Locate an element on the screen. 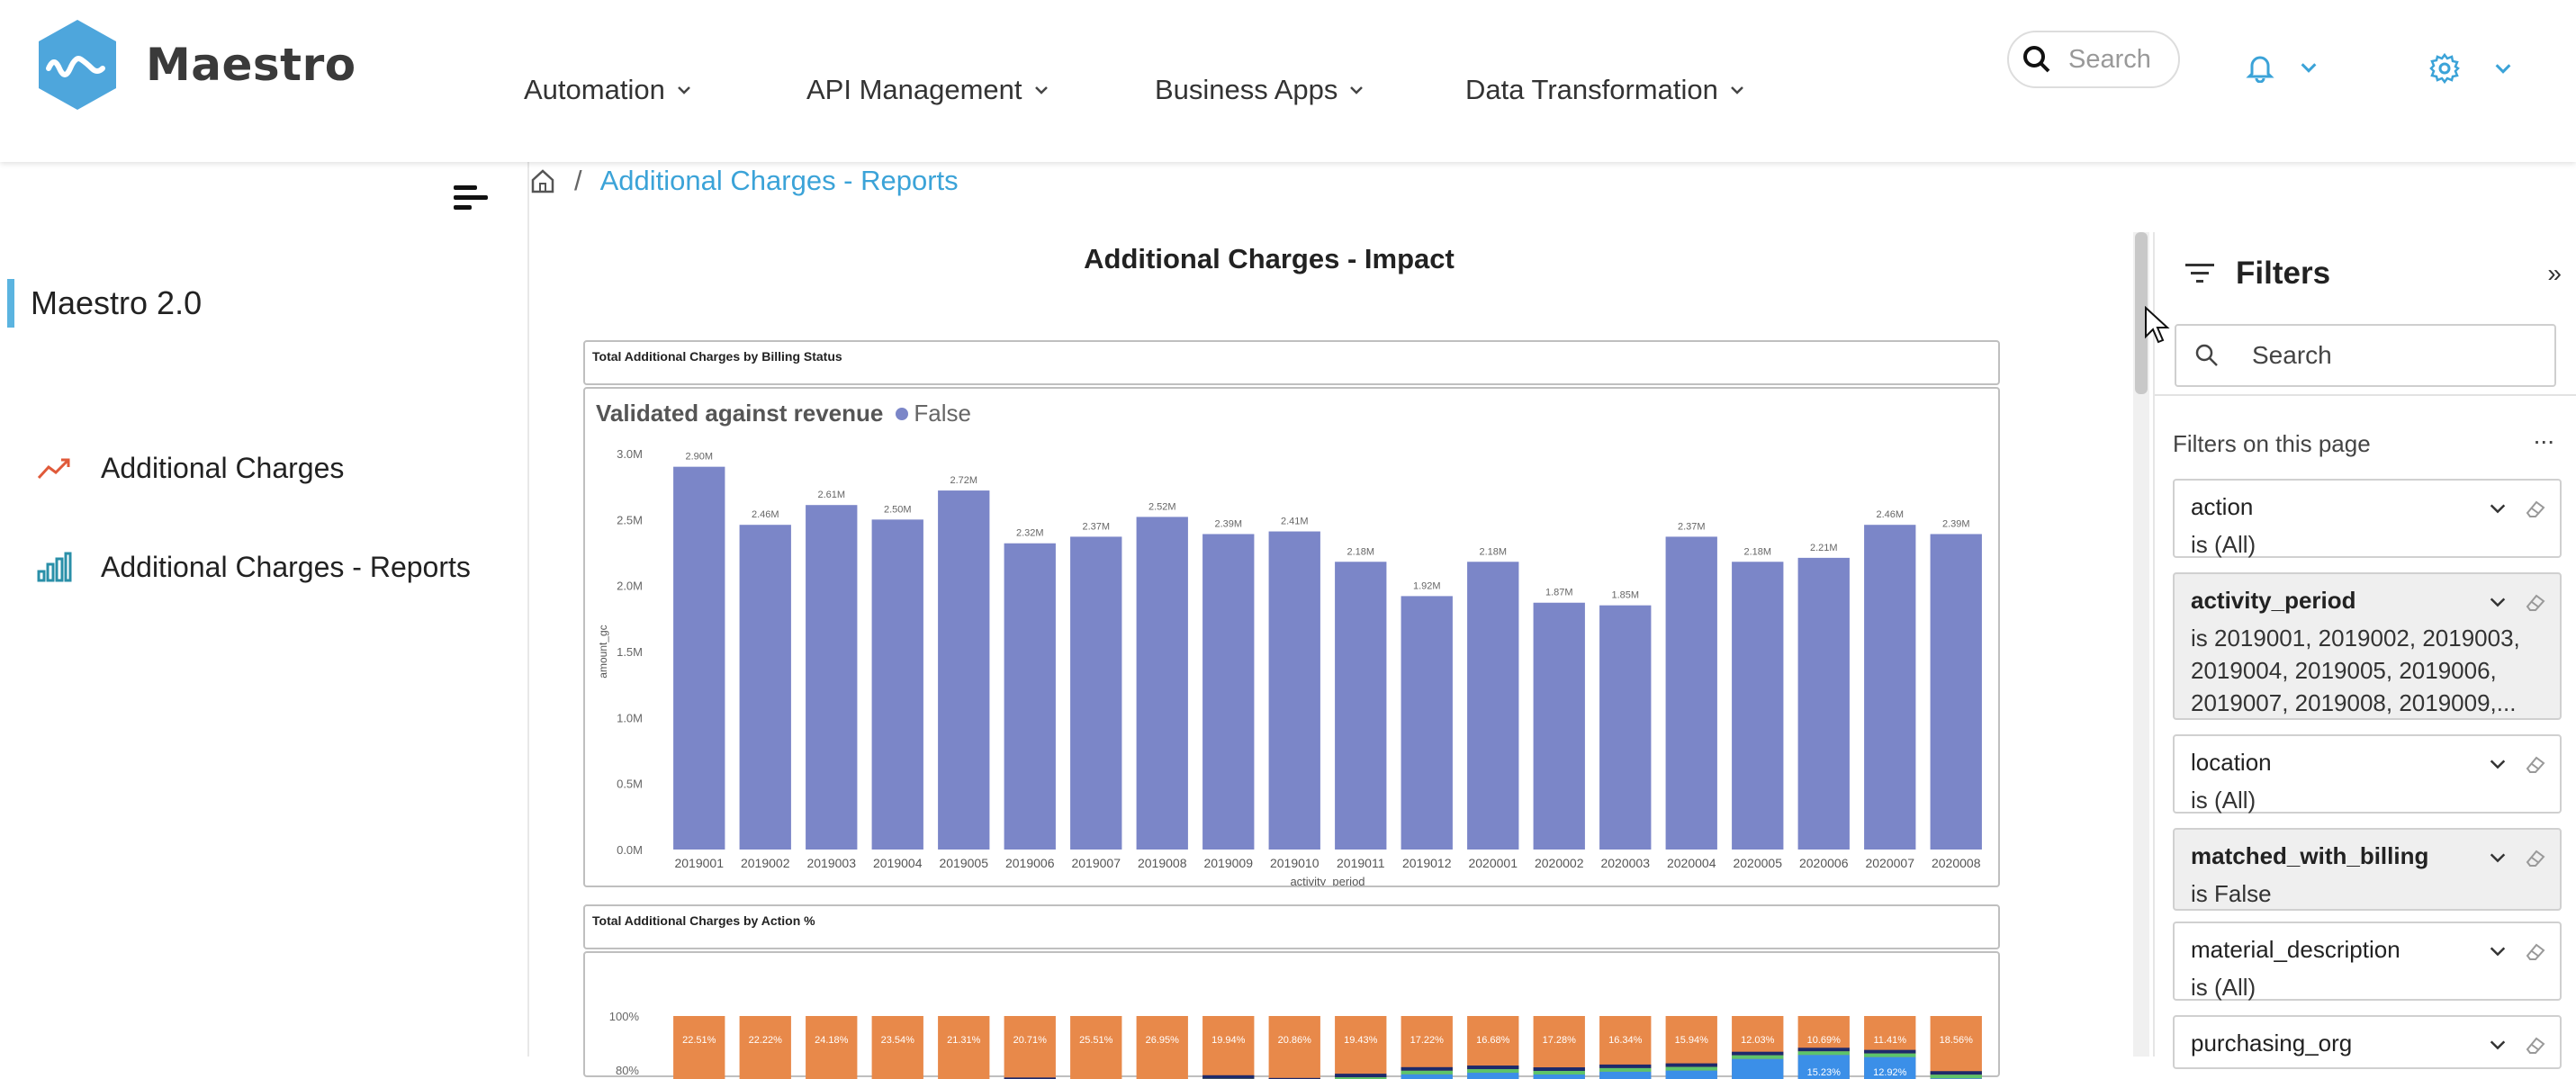 The width and height of the screenshot is (2576, 1079). nav-automation: Automation is located at coordinates (608, 90).